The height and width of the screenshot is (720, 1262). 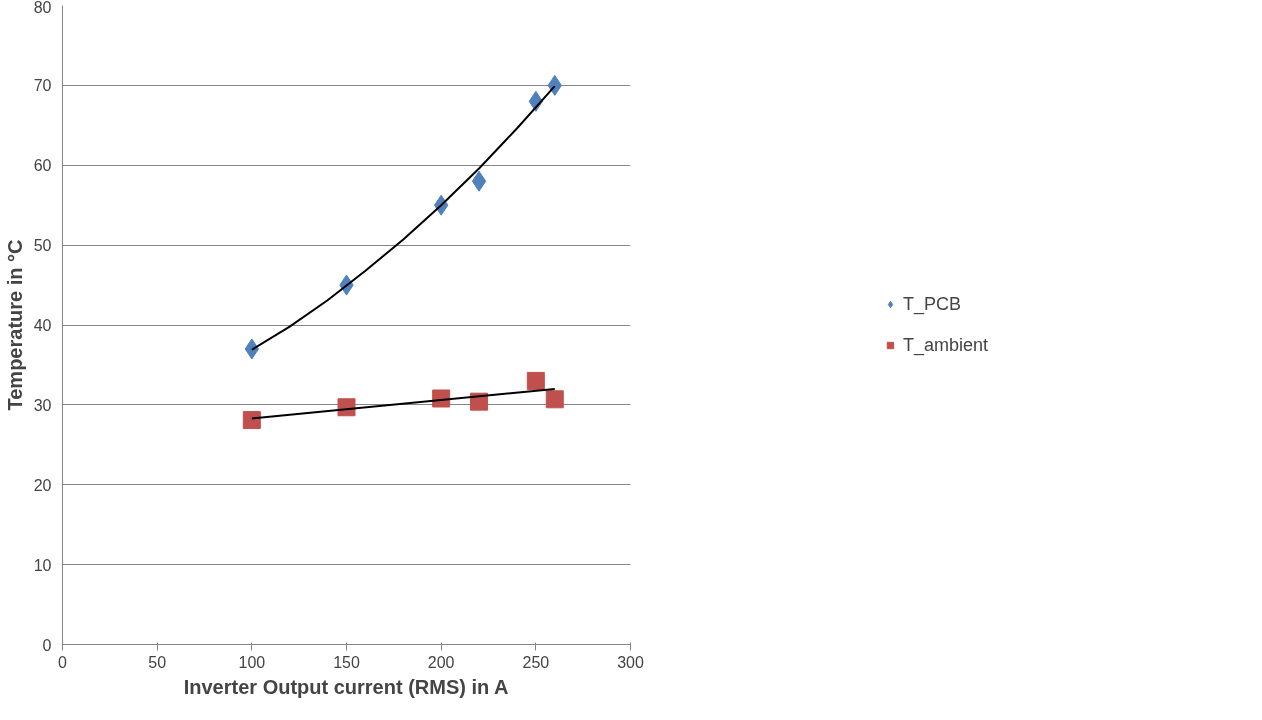 What do you see at coordinates (346, 662) in the screenshot?
I see `x-tick-label: 150` at bounding box center [346, 662].